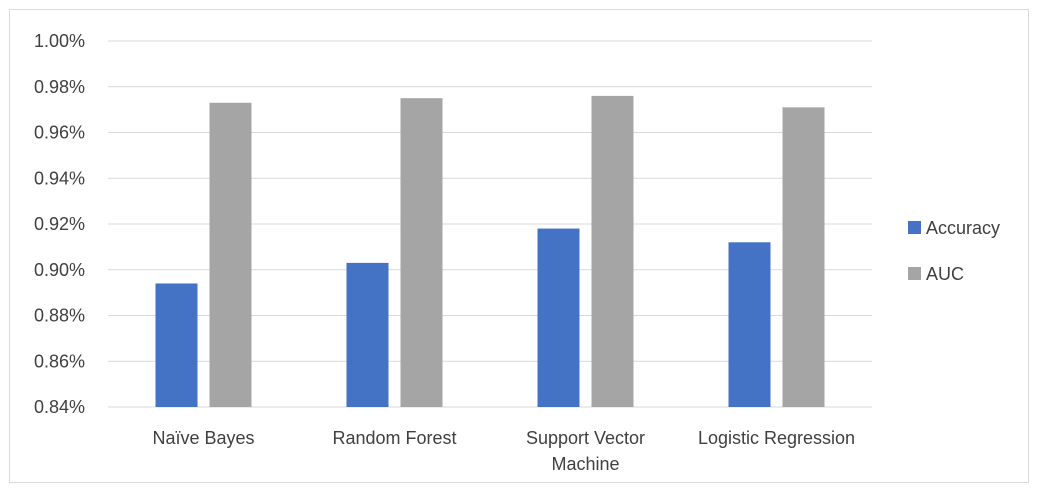 This screenshot has height=491, width=1040. What do you see at coordinates (954, 251) in the screenshot?
I see `legend: Accuracy AUC` at bounding box center [954, 251].